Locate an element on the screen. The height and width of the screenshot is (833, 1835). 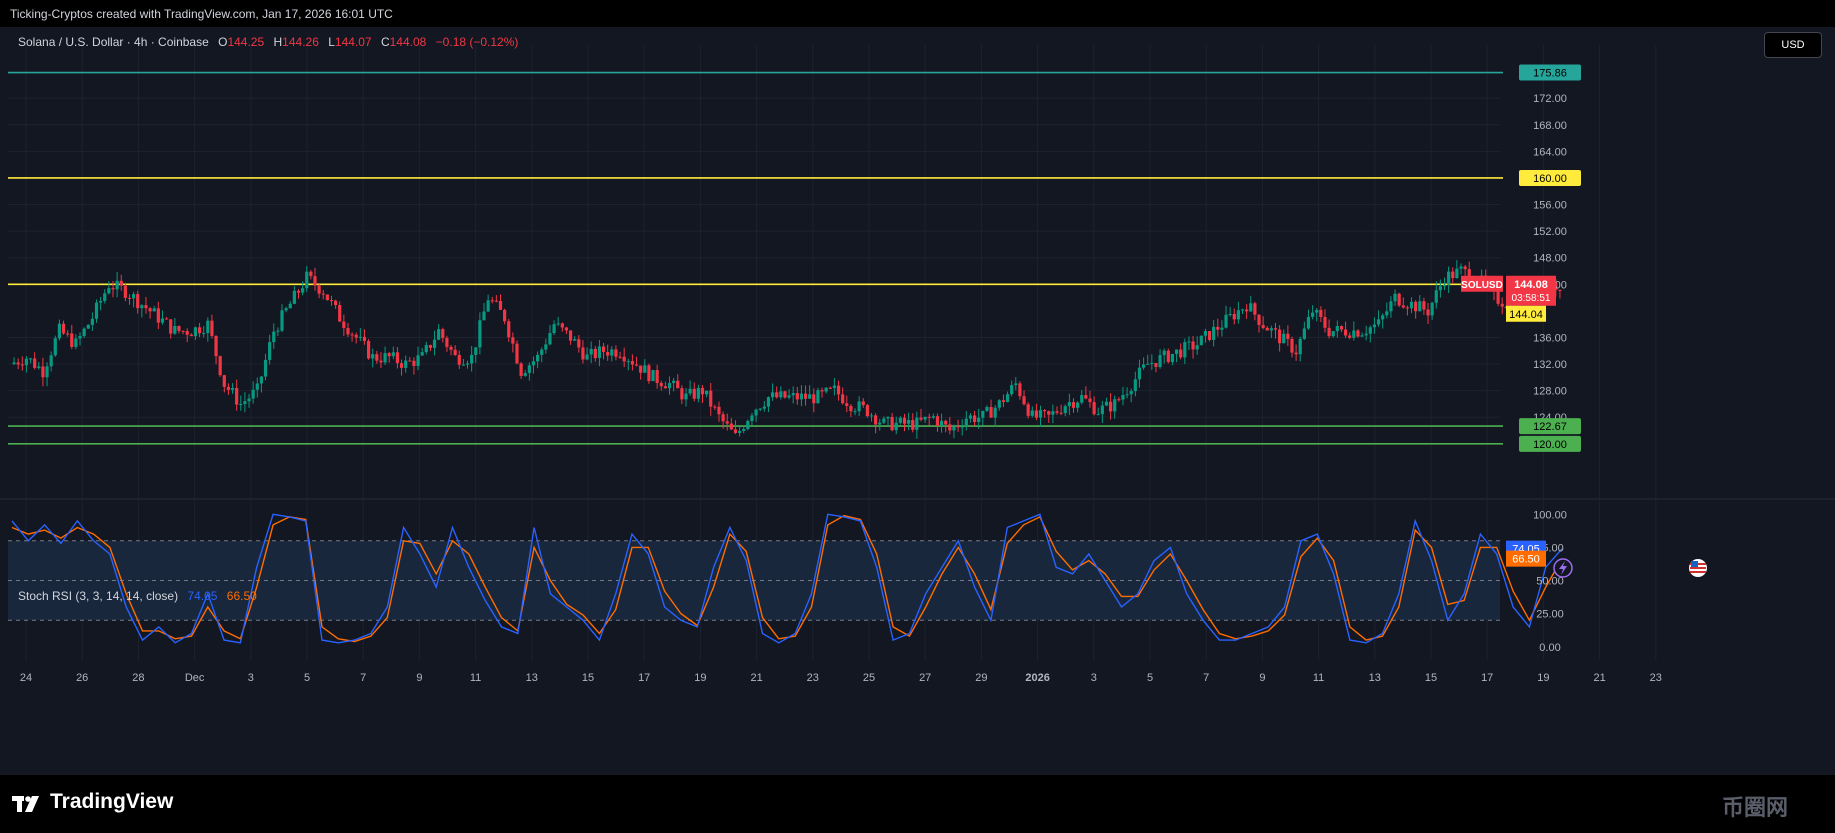
price-tick-label: 132.00 is located at coordinates (1550, 365).